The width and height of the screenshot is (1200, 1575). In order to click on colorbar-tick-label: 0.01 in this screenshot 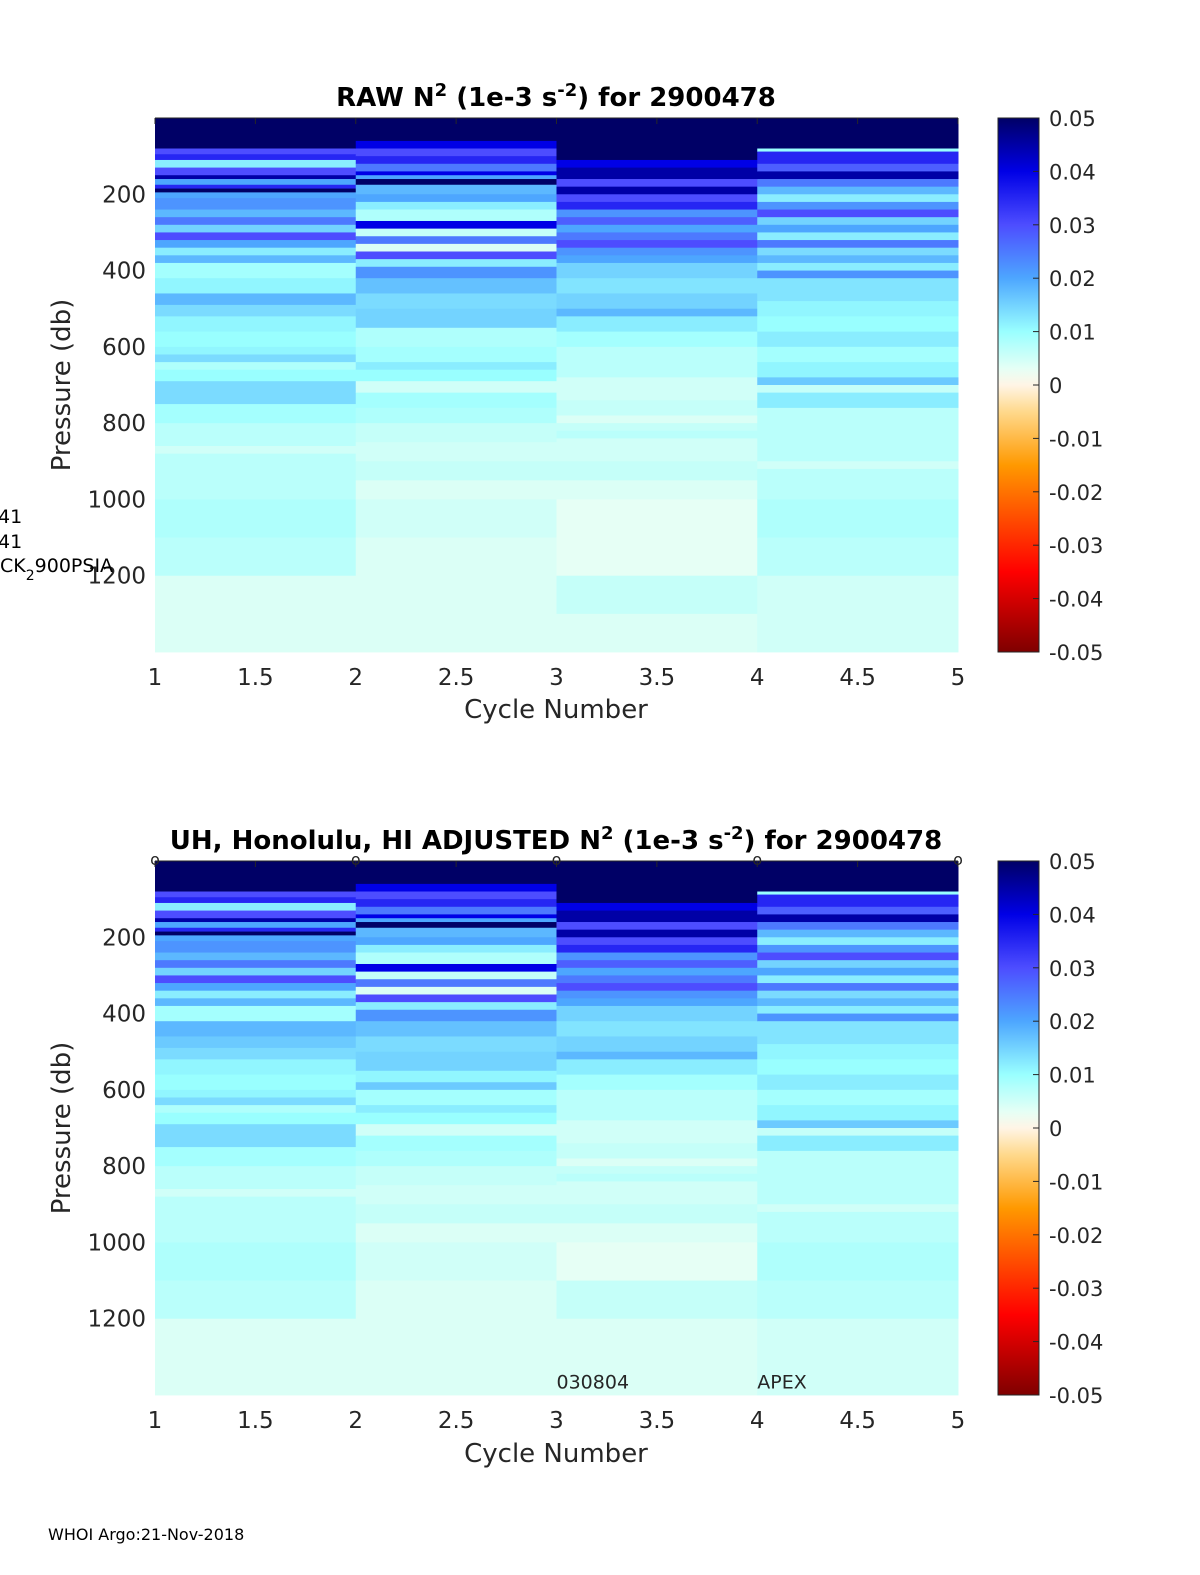, I will do `click(1072, 333)`.